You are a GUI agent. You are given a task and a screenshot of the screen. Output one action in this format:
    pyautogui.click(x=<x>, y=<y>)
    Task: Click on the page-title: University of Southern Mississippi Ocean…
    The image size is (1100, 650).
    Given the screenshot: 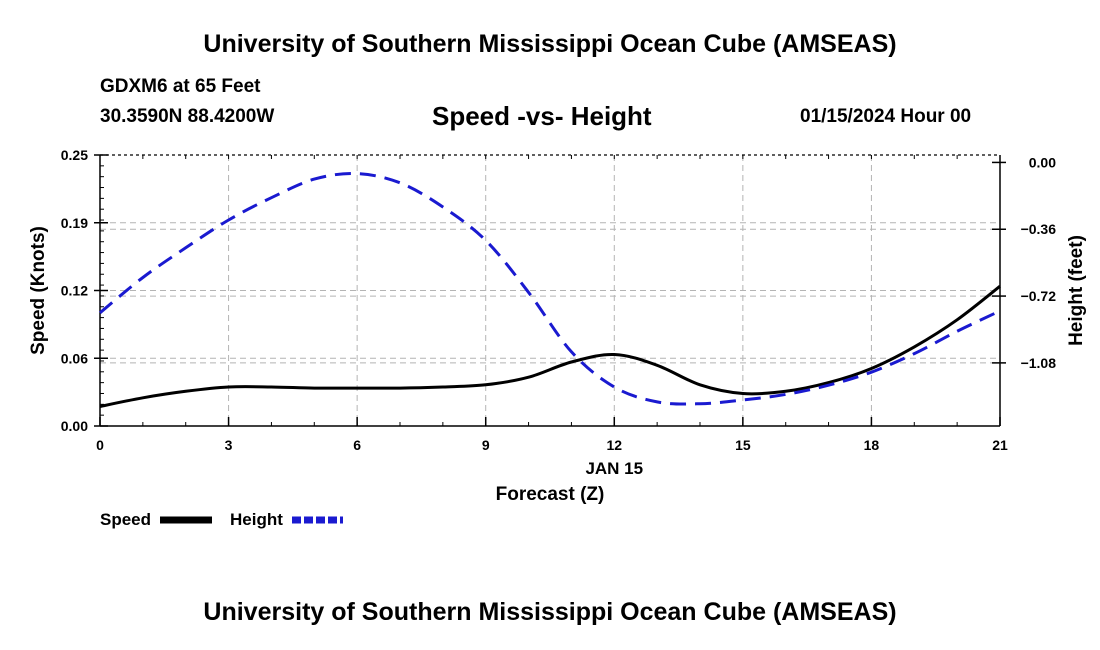 What is the action you would take?
    pyautogui.click(x=550, y=44)
    